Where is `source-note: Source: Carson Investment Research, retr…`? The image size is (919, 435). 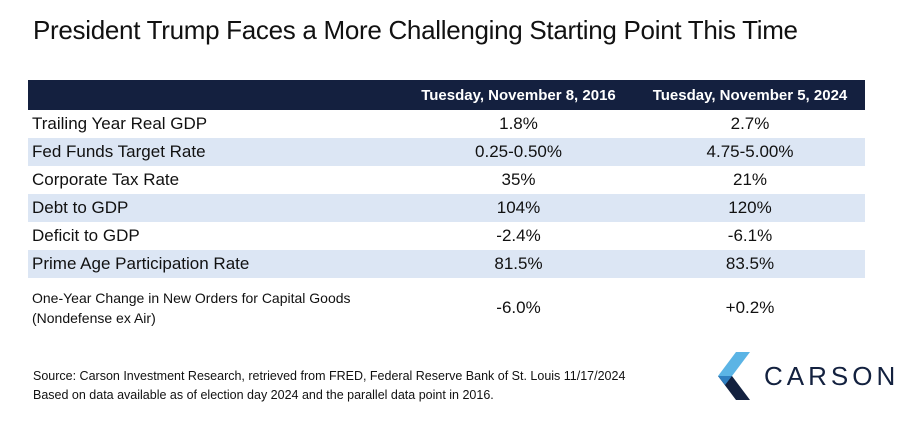
source-note: Source: Carson Investment Research, retr… is located at coordinates (329, 386).